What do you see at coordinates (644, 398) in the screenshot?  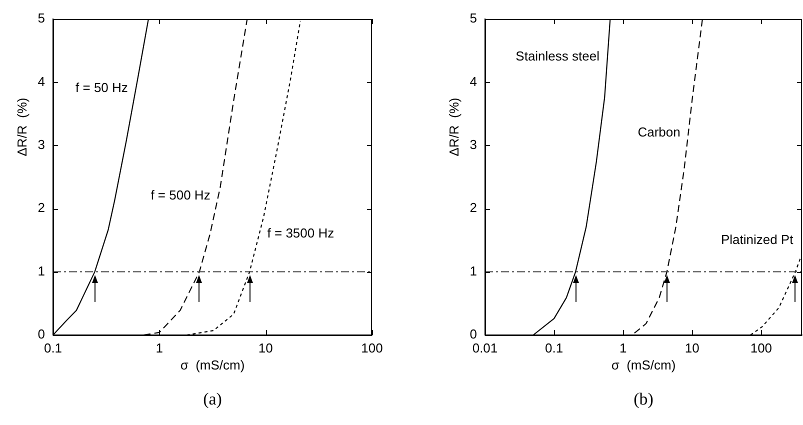 I see `text: (b)` at bounding box center [644, 398].